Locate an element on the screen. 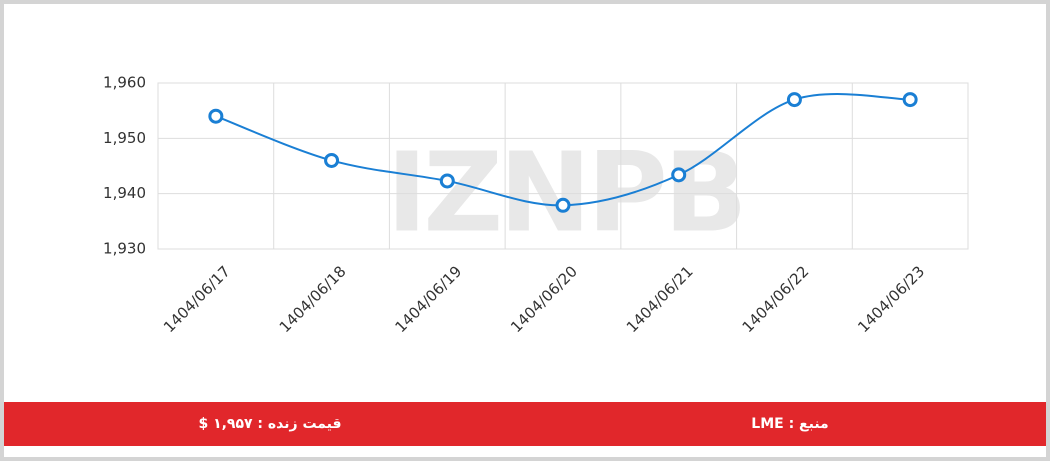 The width and height of the screenshot is (1050, 461). x-tick-label: 1404/06/17 is located at coordinates (197, 299).